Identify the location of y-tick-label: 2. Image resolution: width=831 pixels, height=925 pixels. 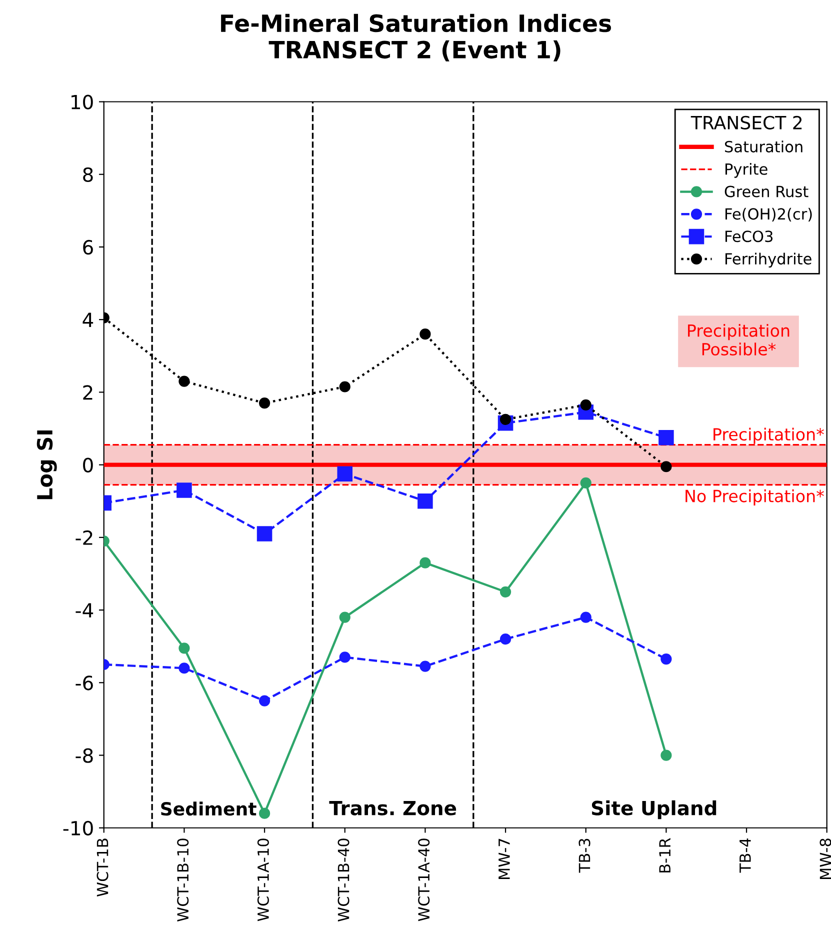
(87, 392).